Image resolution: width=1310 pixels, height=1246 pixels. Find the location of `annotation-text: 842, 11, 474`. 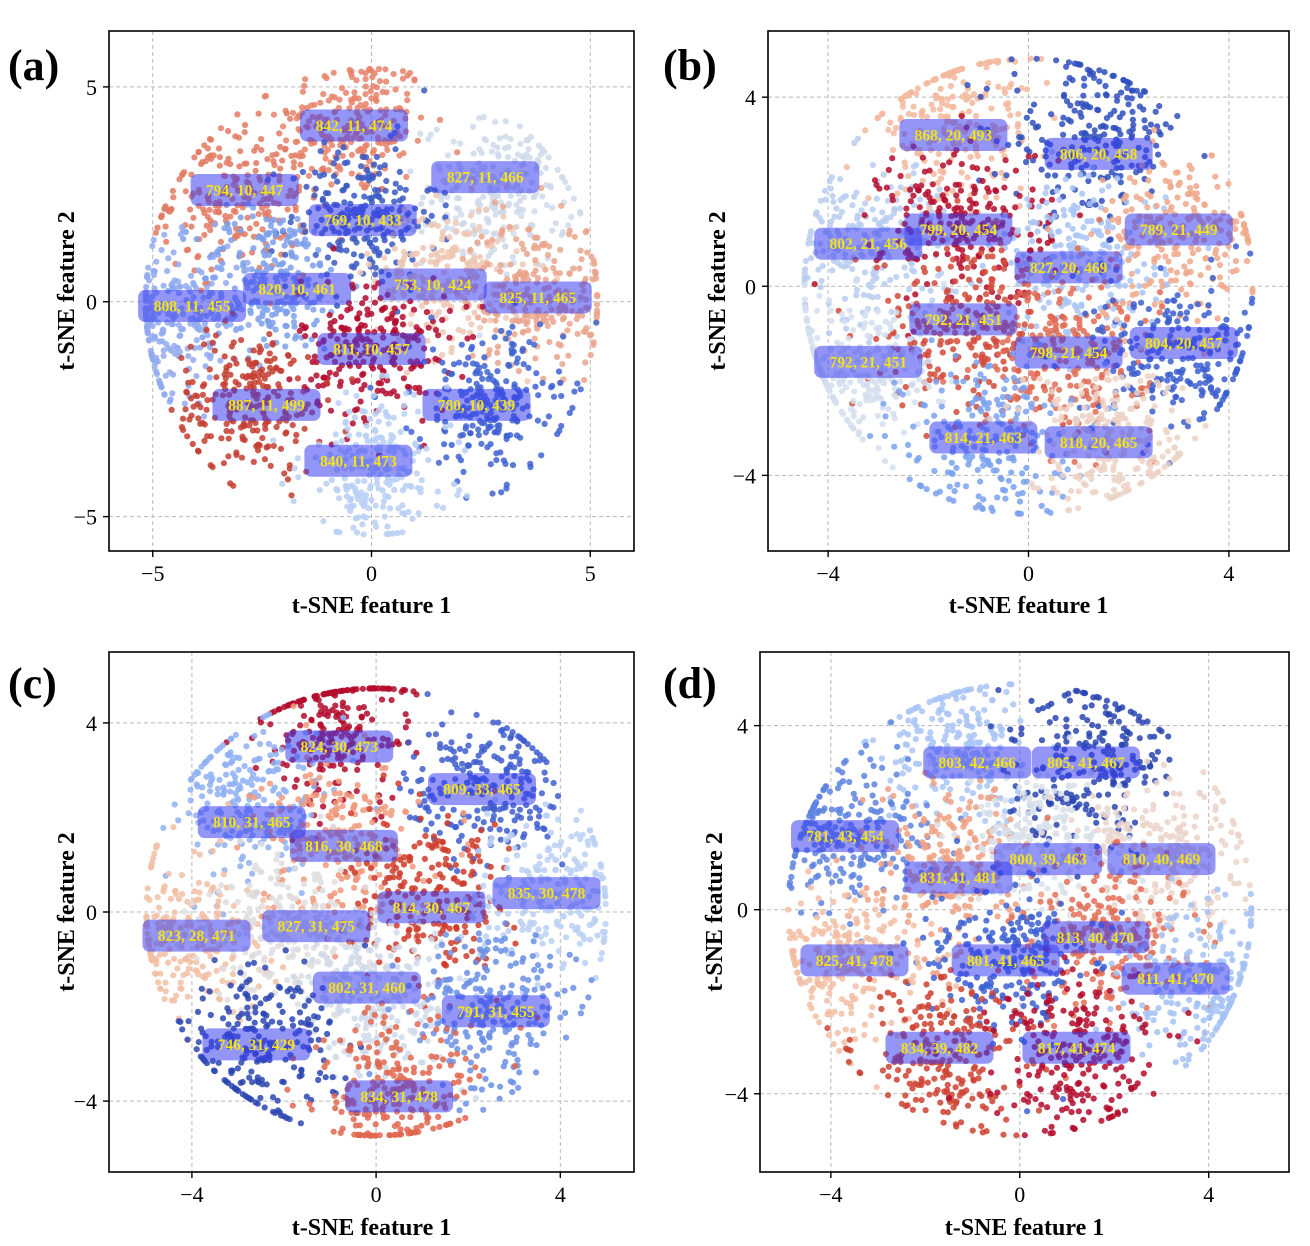

annotation-text: 842, 11, 474 is located at coordinates (354, 126).